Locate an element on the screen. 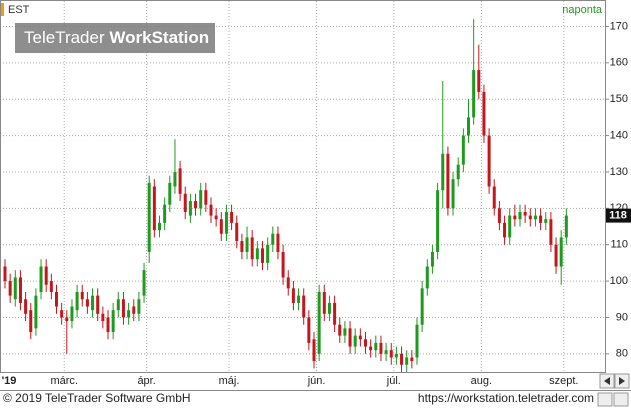 The width and height of the screenshot is (631, 408). y-tick-label: 140 is located at coordinates (619, 135).